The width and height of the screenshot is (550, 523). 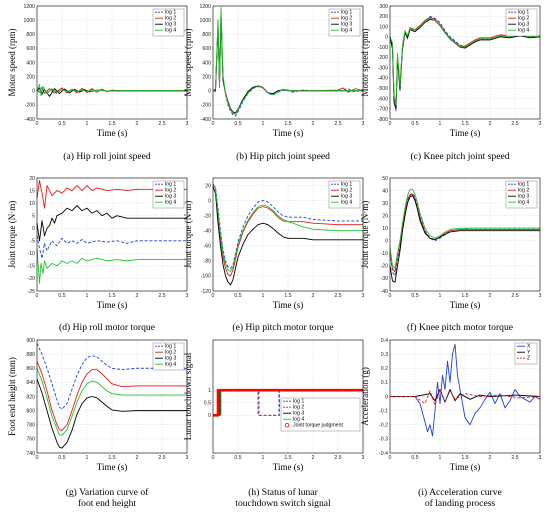 What do you see at coordinates (32, 279) in the screenshot?
I see `y-tick-label: -20` at bounding box center [32, 279].